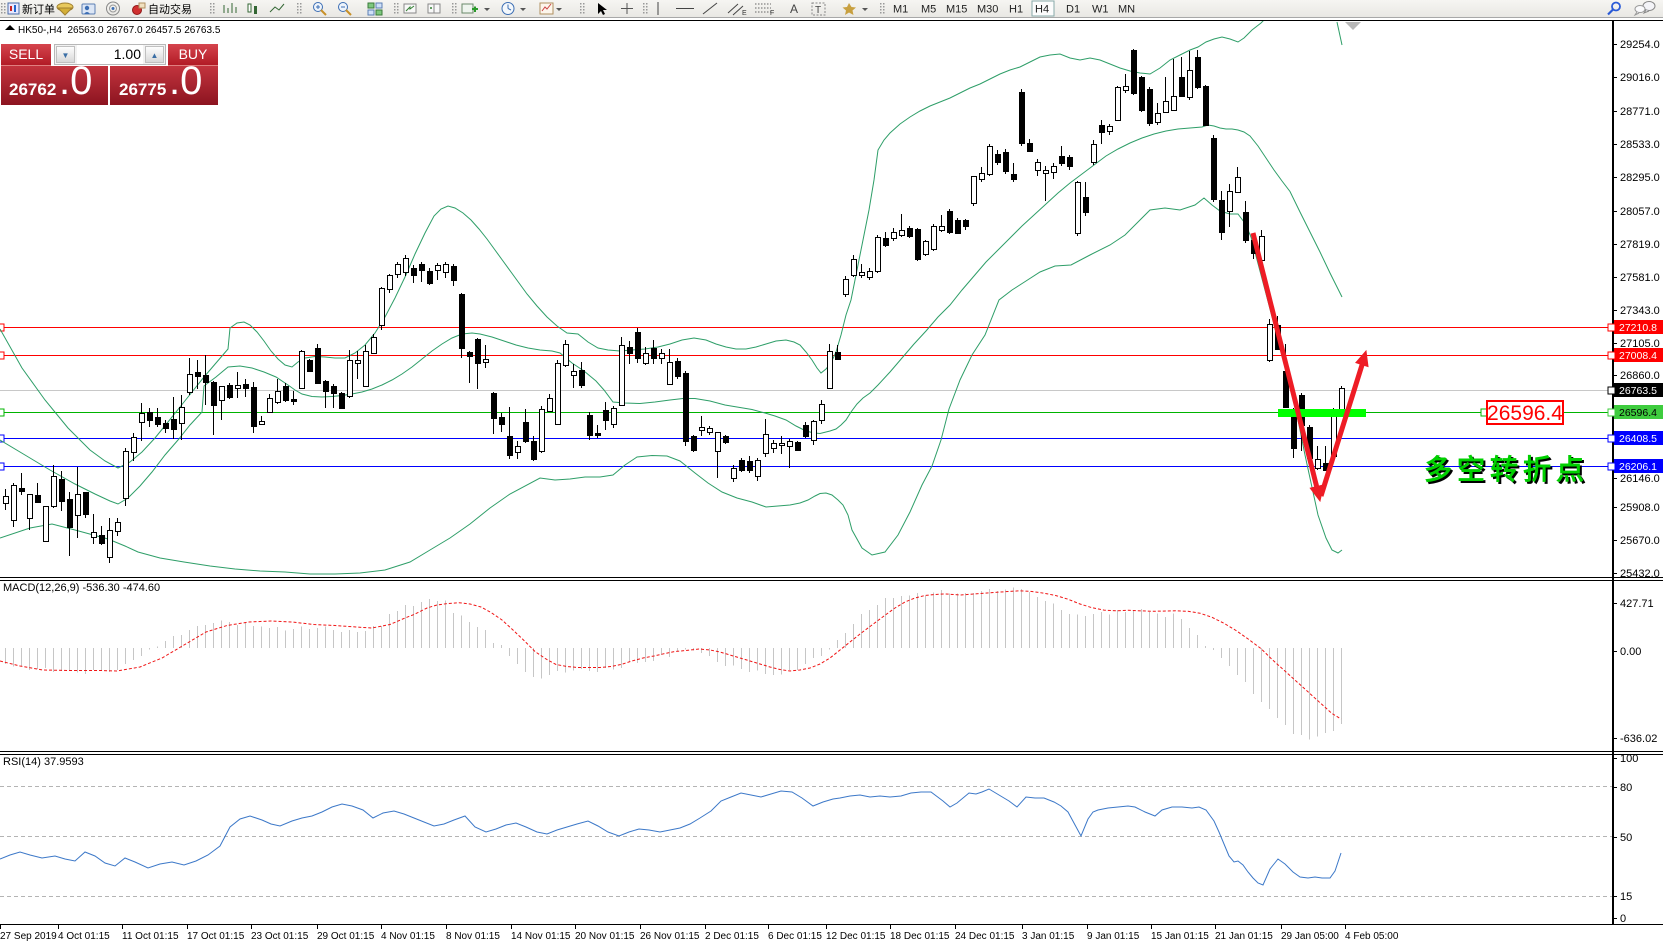  I want to click on svg-text: 25908.0, so click(1640, 508).